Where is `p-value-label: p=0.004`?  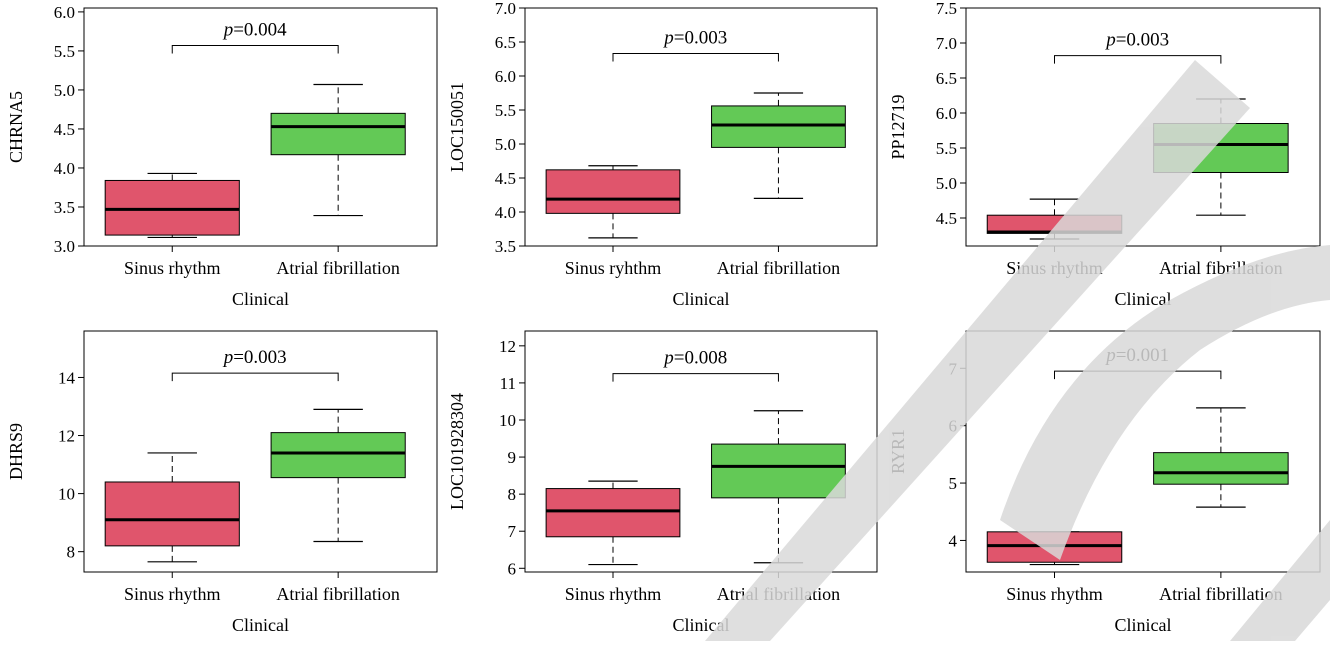
p-value-label: p=0.004 is located at coordinates (254, 29).